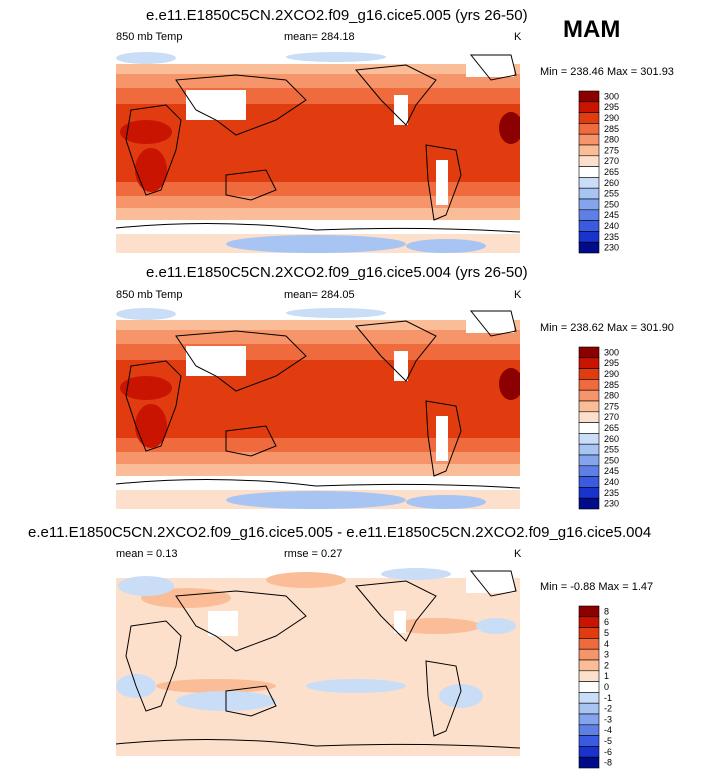  What do you see at coordinates (518, 37) in the screenshot?
I see `panel-1-units-label: K` at bounding box center [518, 37].